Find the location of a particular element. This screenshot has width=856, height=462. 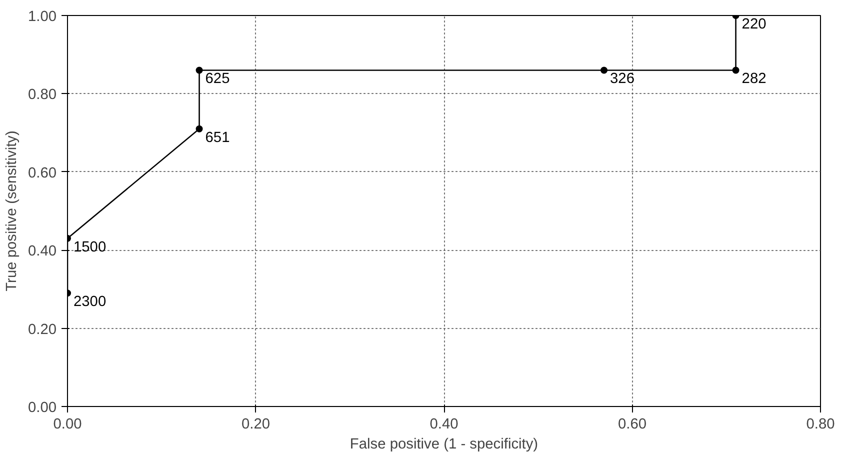

y-tick-label: 0.20 is located at coordinates (42, 330).